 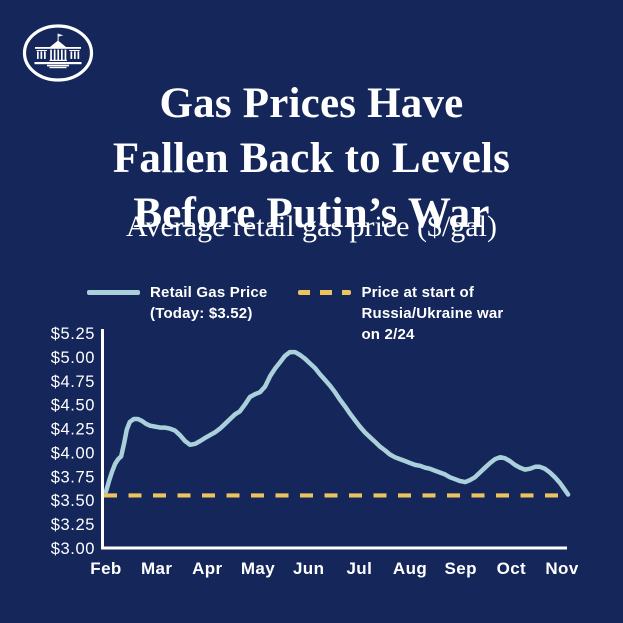 I want to click on x-tick-label: Oct, so click(x=512, y=568).